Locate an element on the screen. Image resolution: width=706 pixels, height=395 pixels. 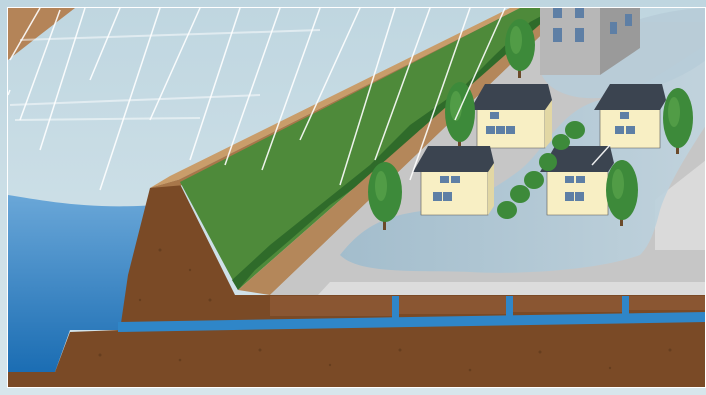
house-back-right is located at coordinates (630, 116).